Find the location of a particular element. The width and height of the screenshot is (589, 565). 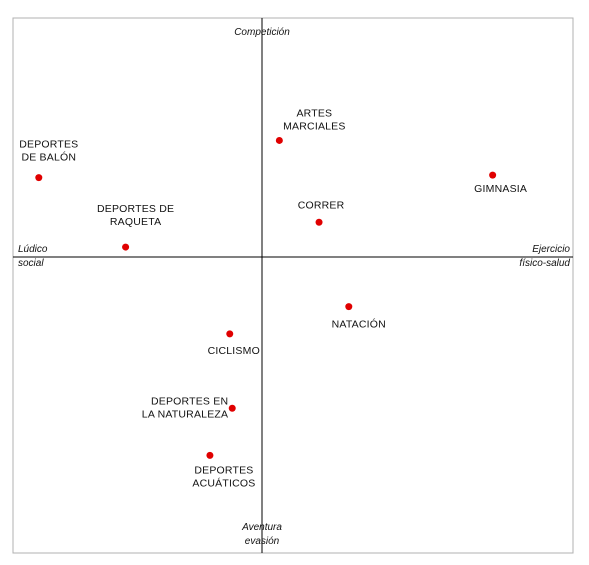

point-label: ARTES is located at coordinates (314, 113).